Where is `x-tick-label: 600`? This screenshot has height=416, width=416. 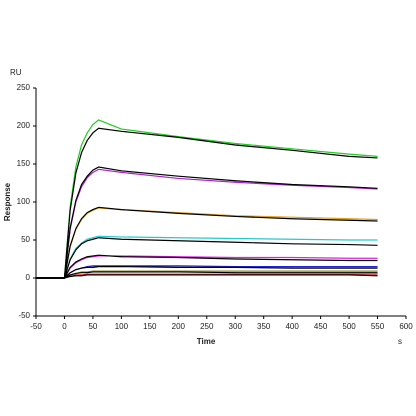
x-tick-label: 600 is located at coordinates (406, 326).